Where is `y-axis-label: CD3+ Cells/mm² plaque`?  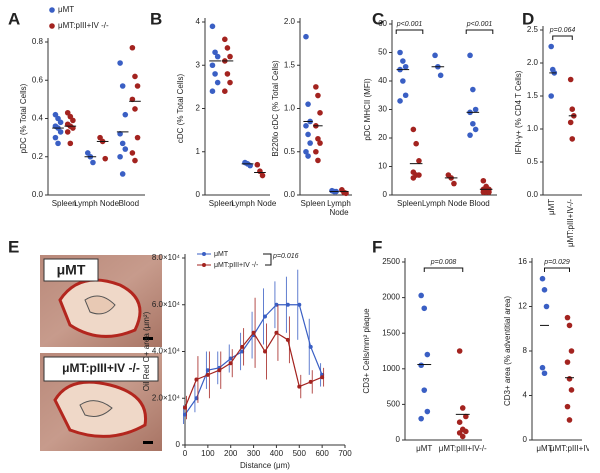
y-axis-label: CD3+ Cells/mm² plaque is located at coordinates (366, 351).